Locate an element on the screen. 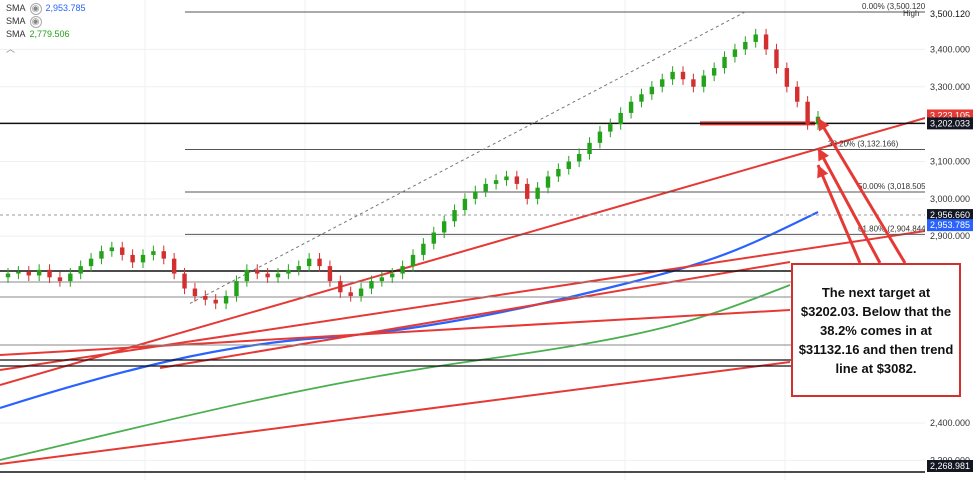 The width and height of the screenshot is (975, 480). tick-label: 3,400.000 is located at coordinates (950, 49).